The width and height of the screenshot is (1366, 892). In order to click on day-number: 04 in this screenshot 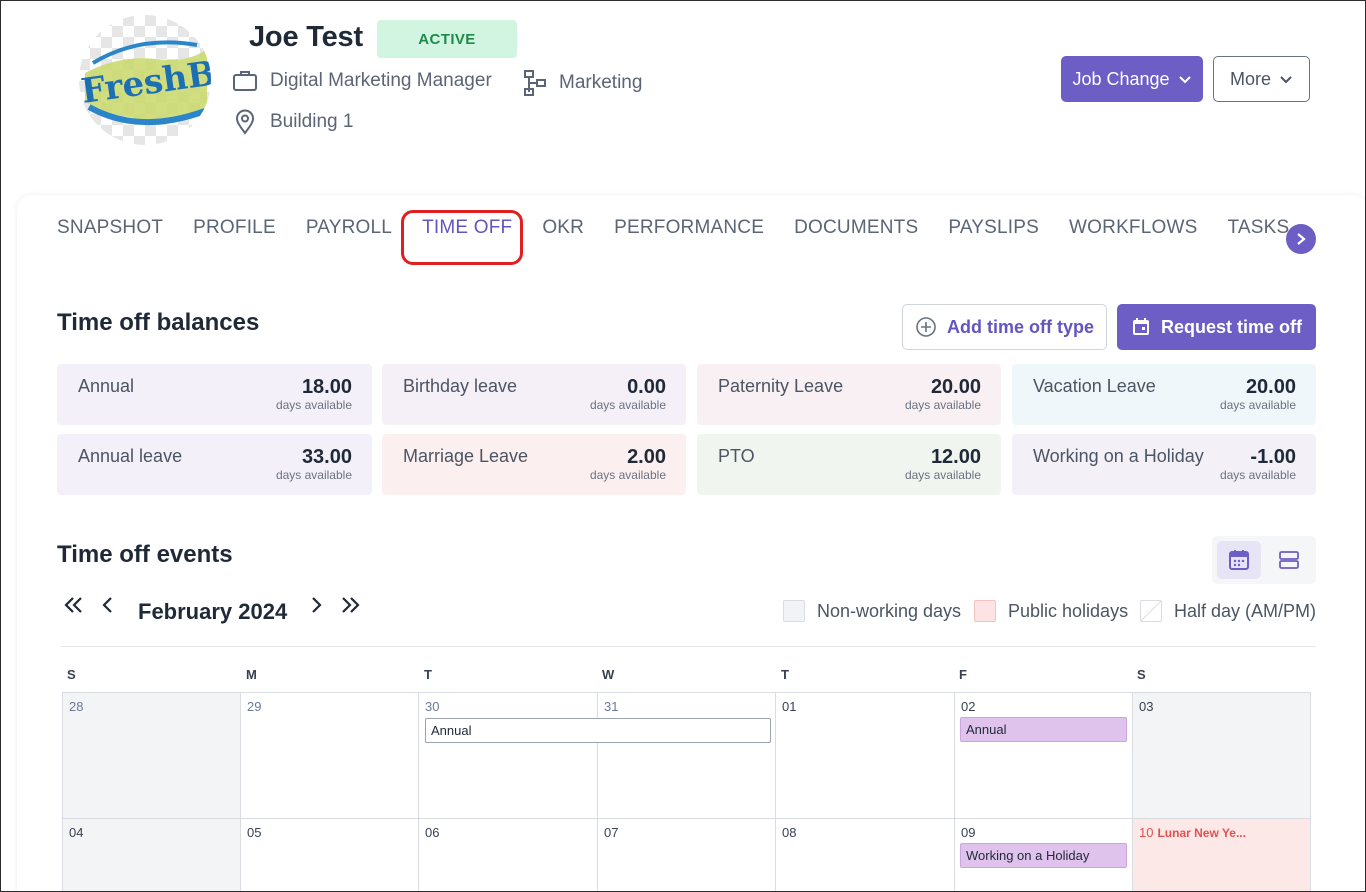, I will do `click(76, 832)`.